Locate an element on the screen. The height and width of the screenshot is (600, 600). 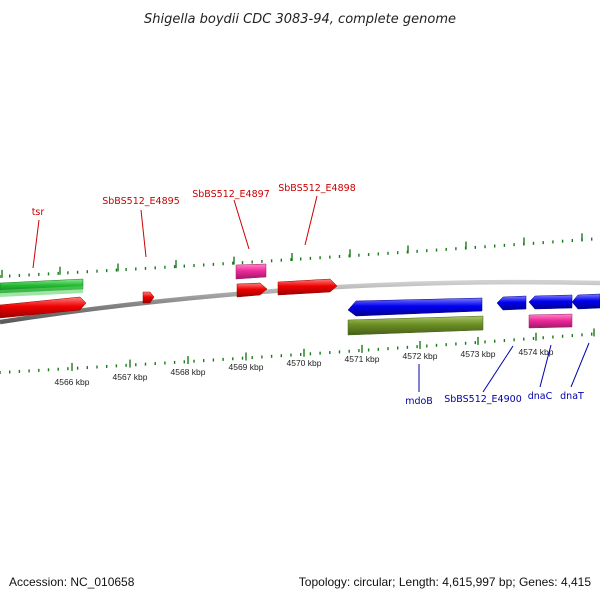
label-dnaC: dnaC is located at coordinates (540, 396).